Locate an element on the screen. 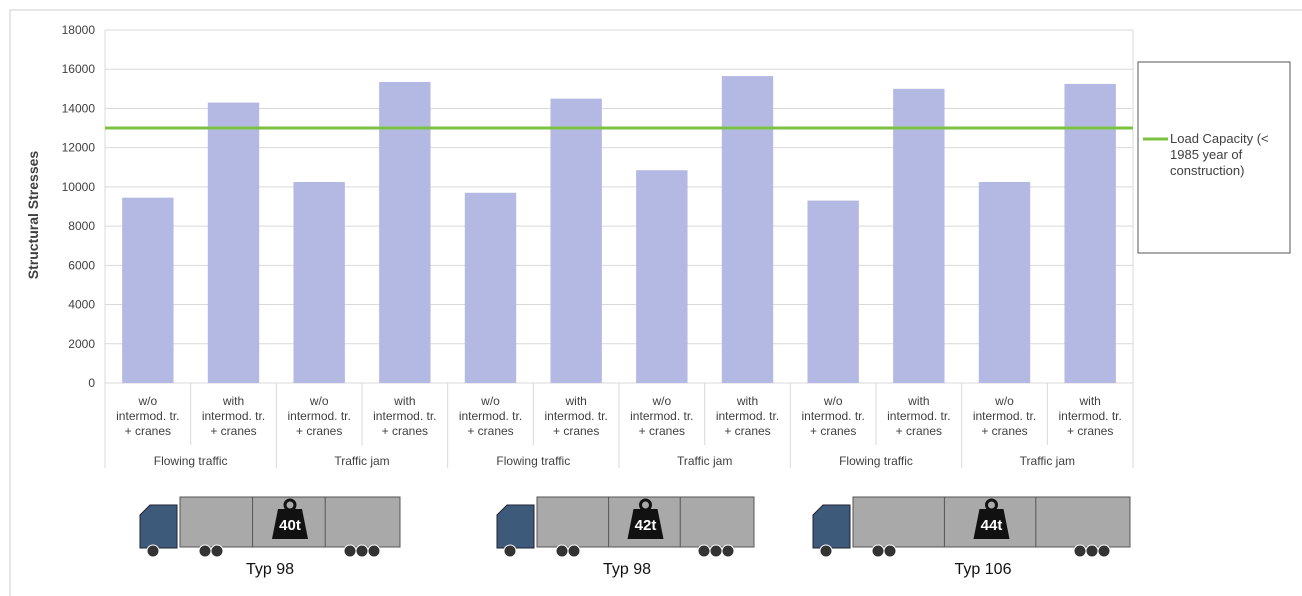 This screenshot has width=1302, height=596. truck-weight: 42t is located at coordinates (646, 525).